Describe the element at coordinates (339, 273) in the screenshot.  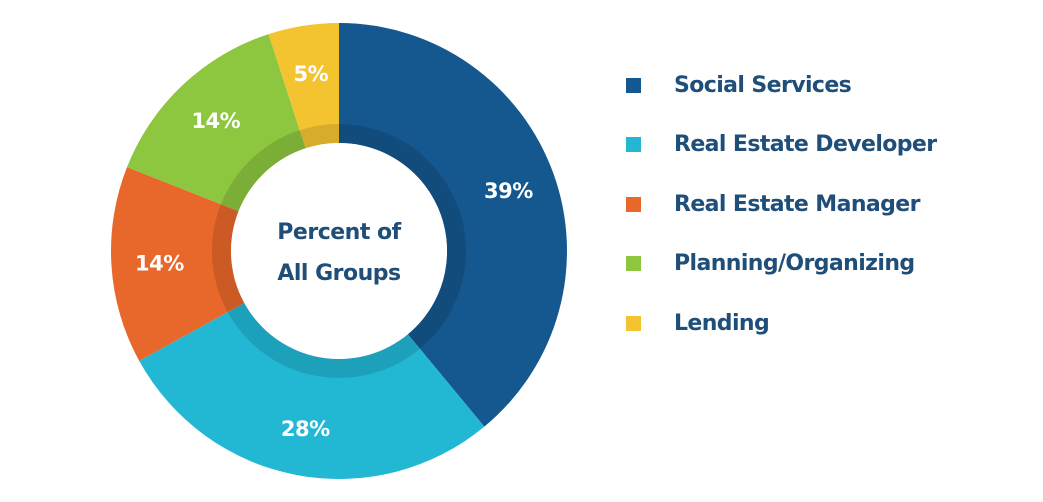
I see `center-label-line-2: All Groups` at that location.